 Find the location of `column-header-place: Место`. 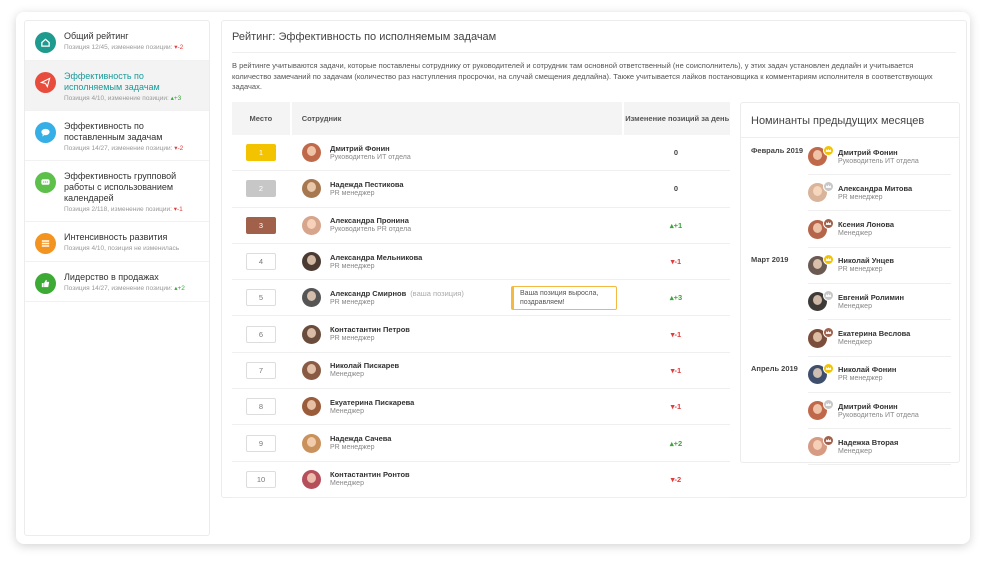

column-header-place: Место is located at coordinates (261, 118).